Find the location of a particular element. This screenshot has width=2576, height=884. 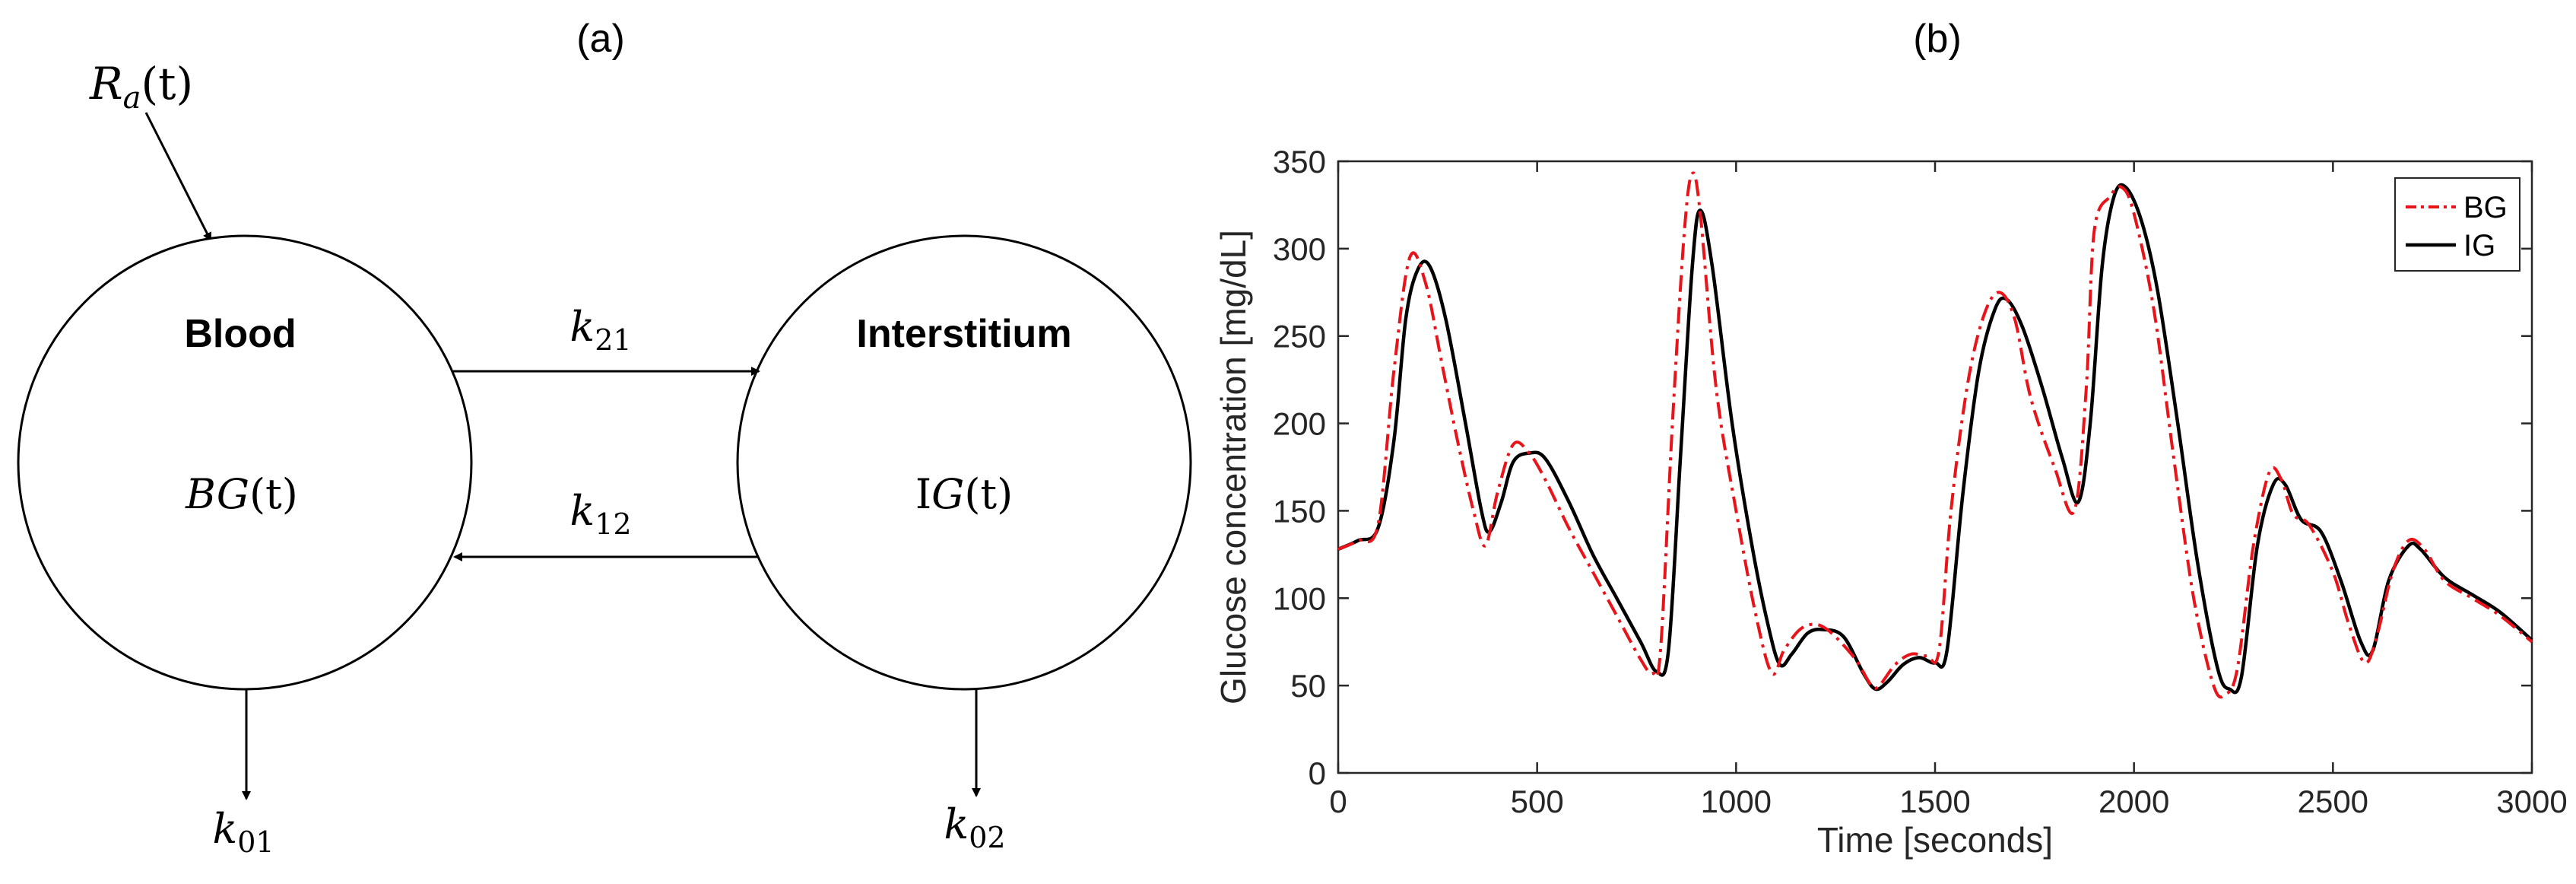

blood-title: Blood is located at coordinates (240, 334).